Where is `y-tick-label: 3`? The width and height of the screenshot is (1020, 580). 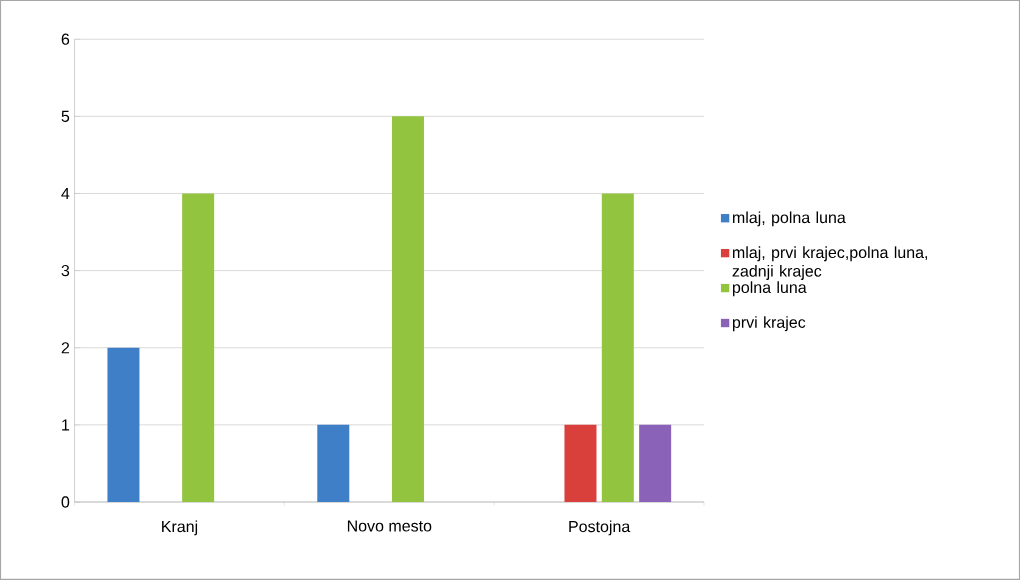
y-tick-label: 3 is located at coordinates (65, 271).